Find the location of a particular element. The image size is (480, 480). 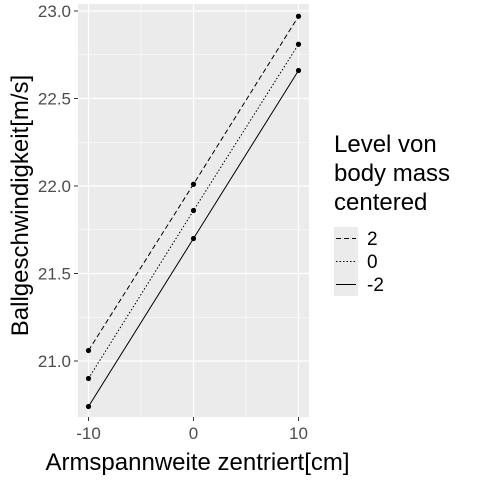

y-tick-label: 21.5 is located at coordinates (54, 274).